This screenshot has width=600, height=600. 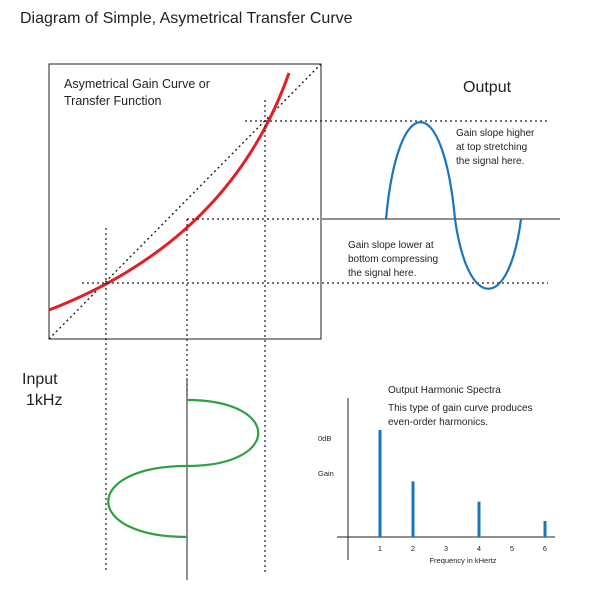 I want to click on output-note-bottom-line2: bottom compressing, so click(x=393, y=259).